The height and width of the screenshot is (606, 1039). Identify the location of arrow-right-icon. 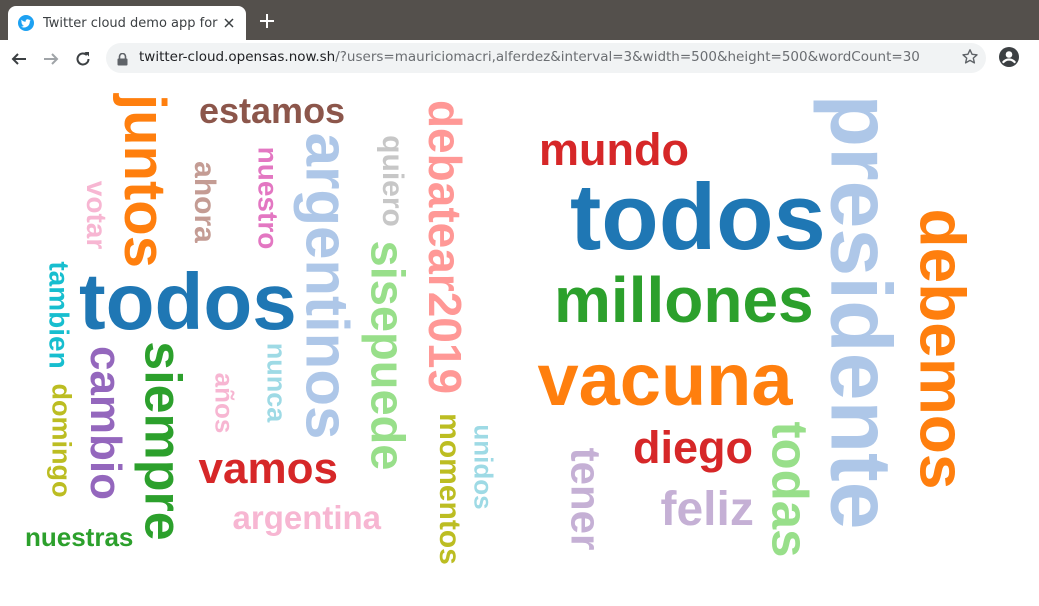
(51, 59).